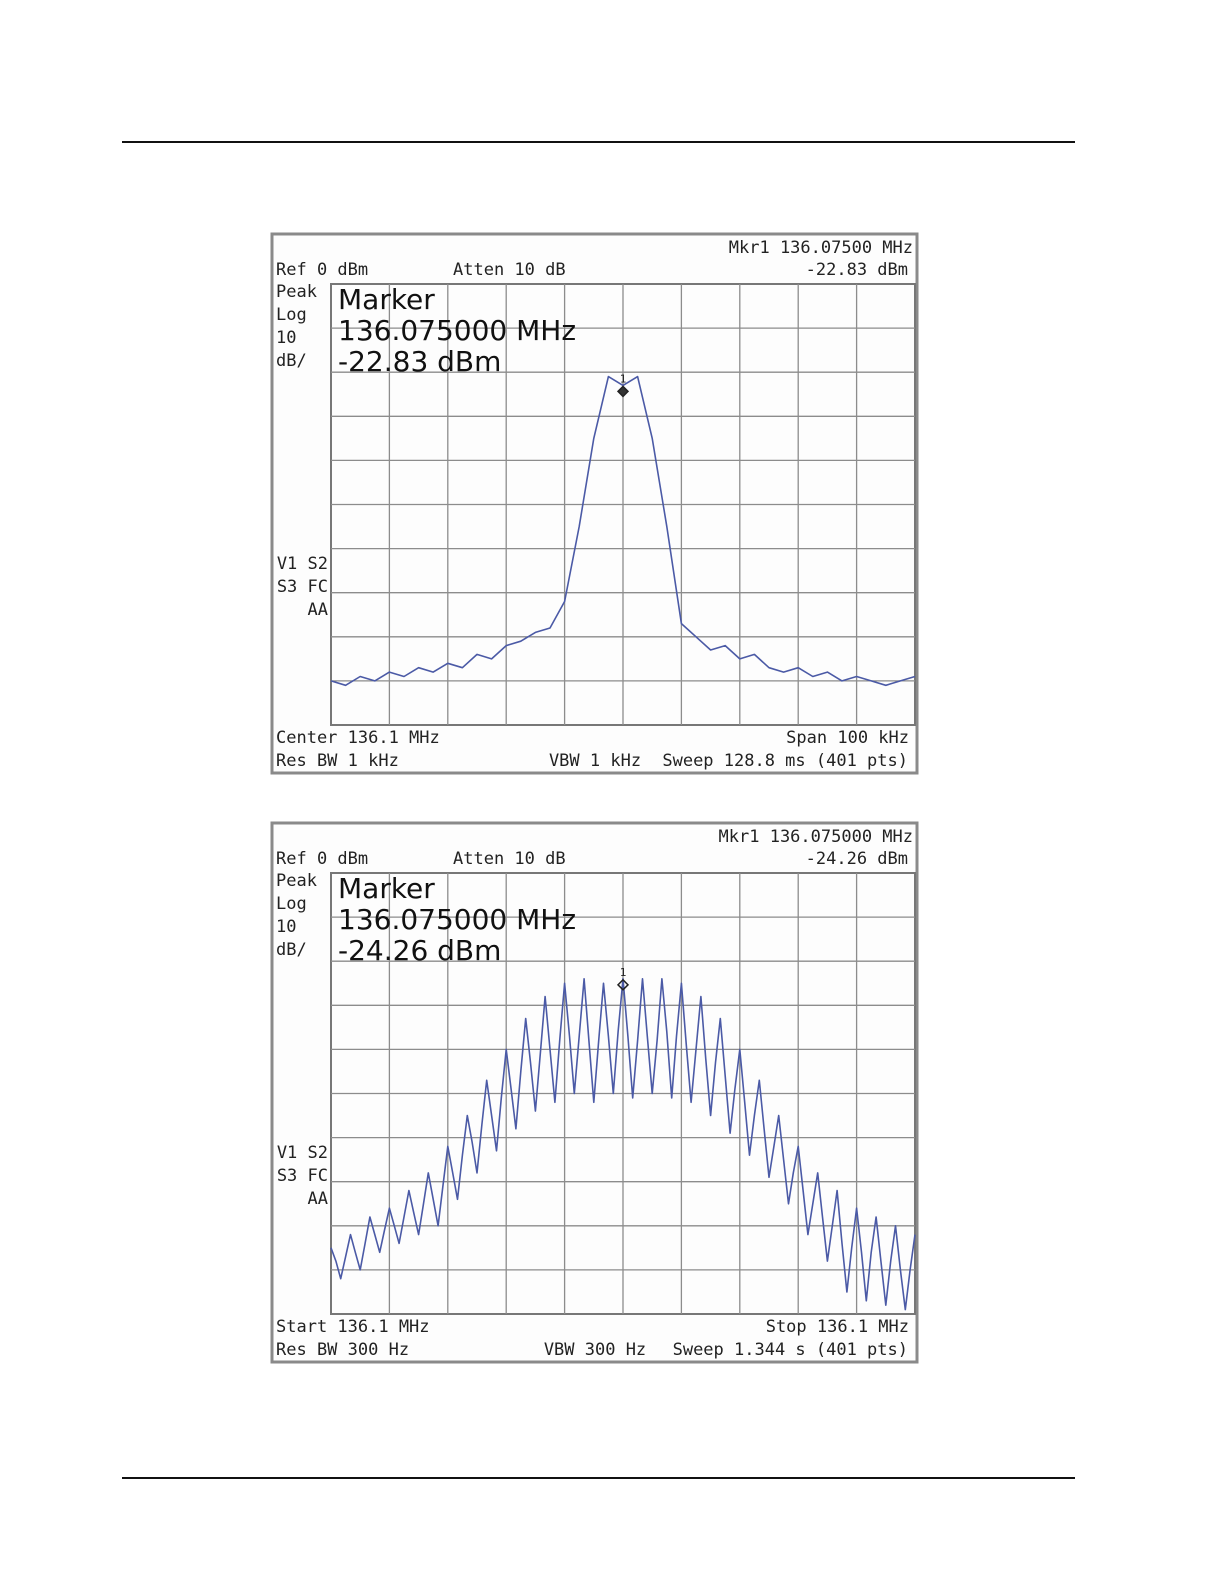  I want to click on footer-right: Sweep 1.344 s (401 pts), so click(790, 1350).